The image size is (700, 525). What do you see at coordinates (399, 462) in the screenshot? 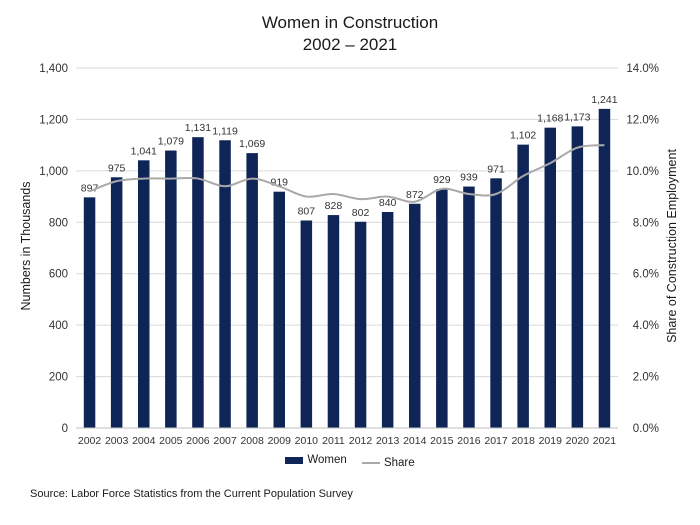
I see `legend-label-share: Share` at bounding box center [399, 462].